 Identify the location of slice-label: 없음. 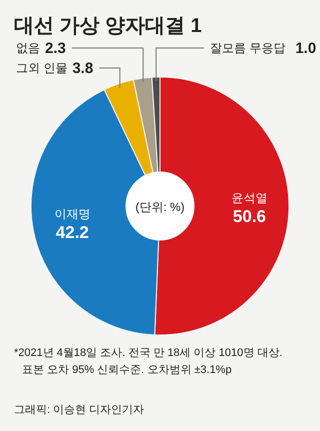
(28, 48).